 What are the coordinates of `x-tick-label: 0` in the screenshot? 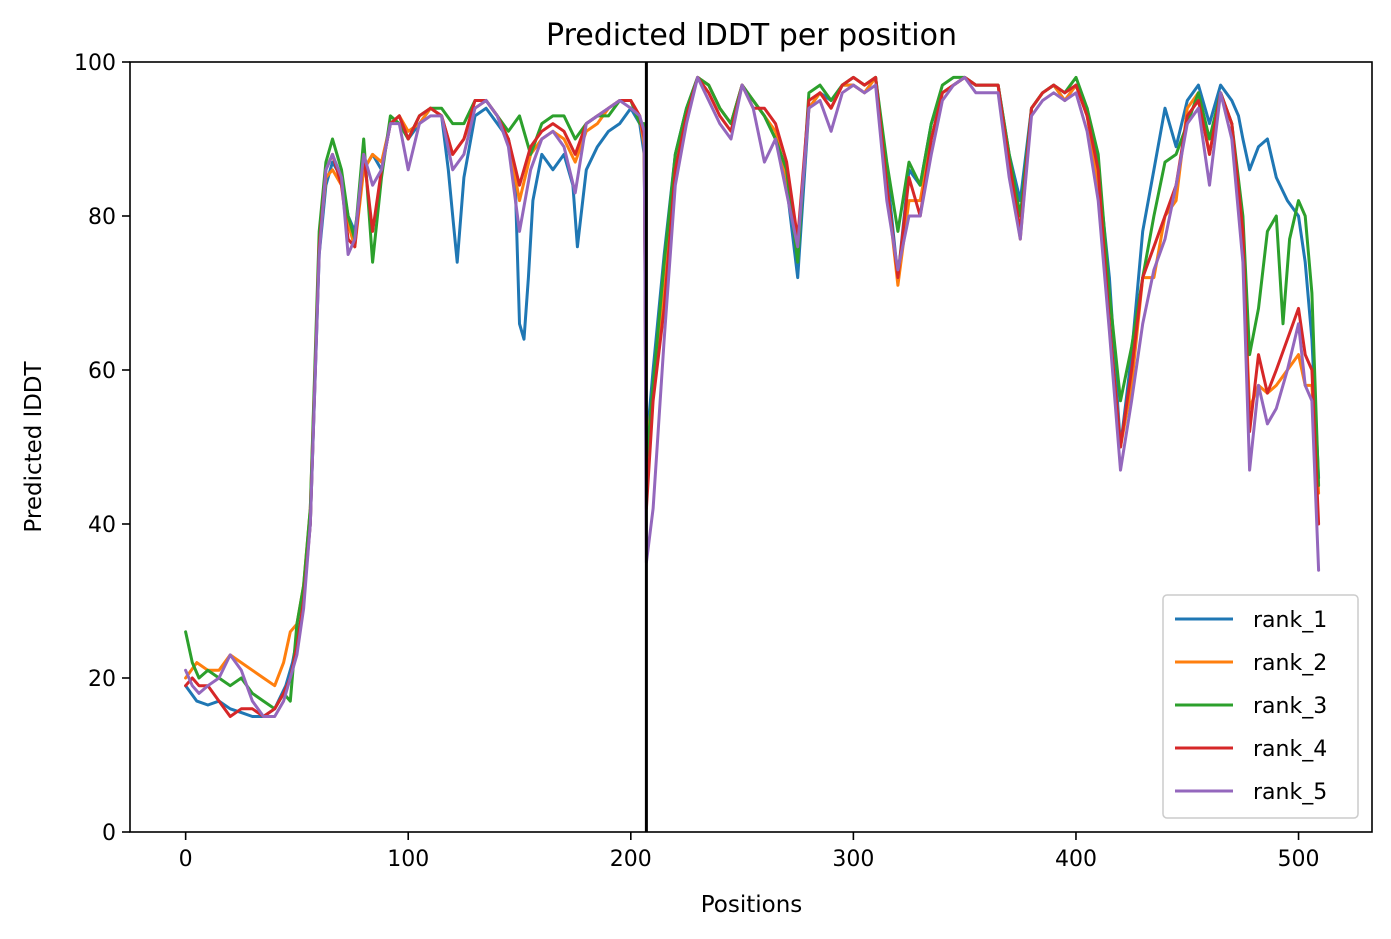 It's located at (186, 859).